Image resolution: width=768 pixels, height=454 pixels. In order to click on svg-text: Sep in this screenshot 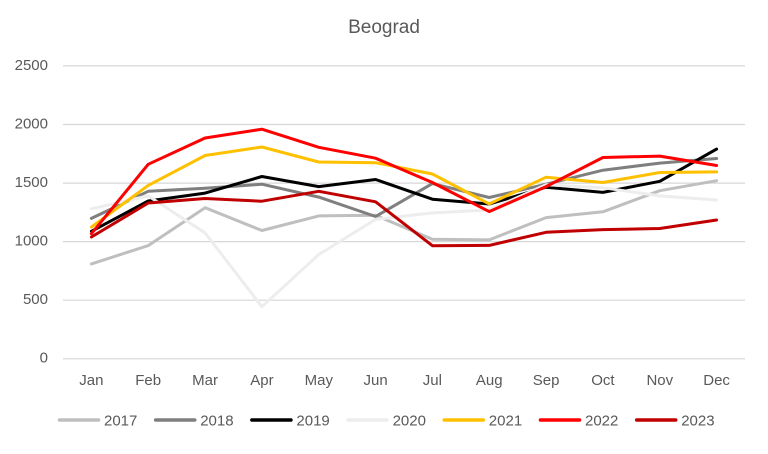, I will do `click(546, 380)`.